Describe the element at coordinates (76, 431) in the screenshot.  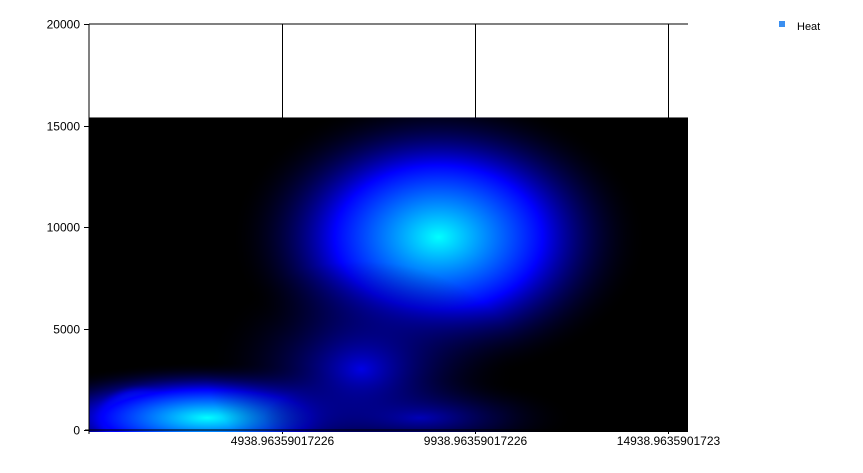
I see `y-tick-label: 0` at that location.